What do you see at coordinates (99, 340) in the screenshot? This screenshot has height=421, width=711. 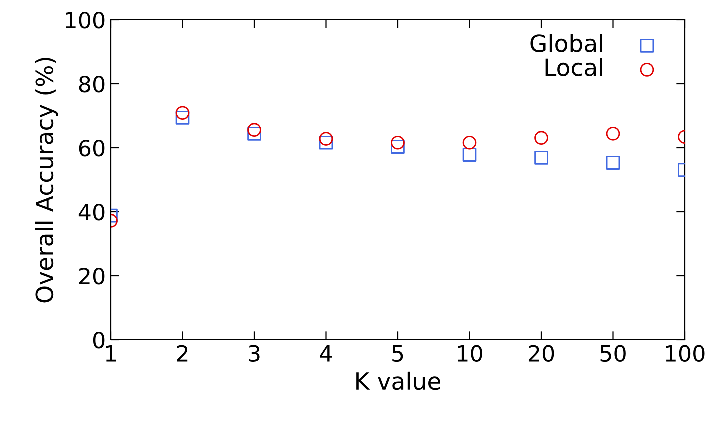 I see `y-tick-label: 0` at bounding box center [99, 340].